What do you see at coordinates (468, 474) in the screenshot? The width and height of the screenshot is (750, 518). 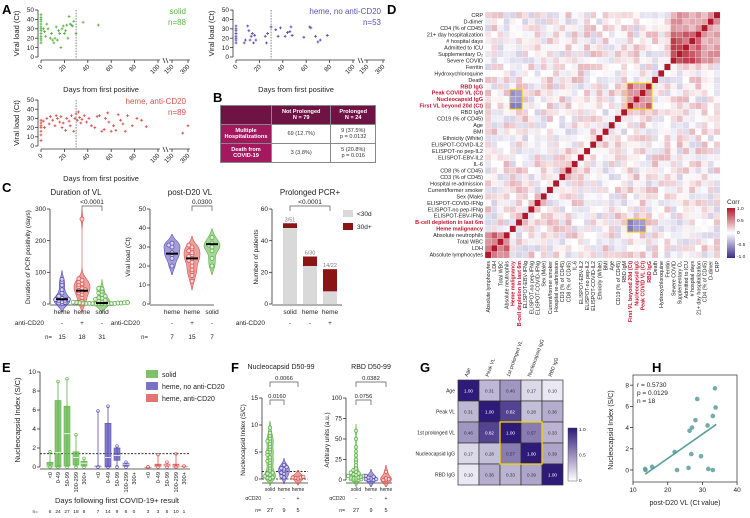 I see `cell-value: 0.10` at bounding box center [468, 474].